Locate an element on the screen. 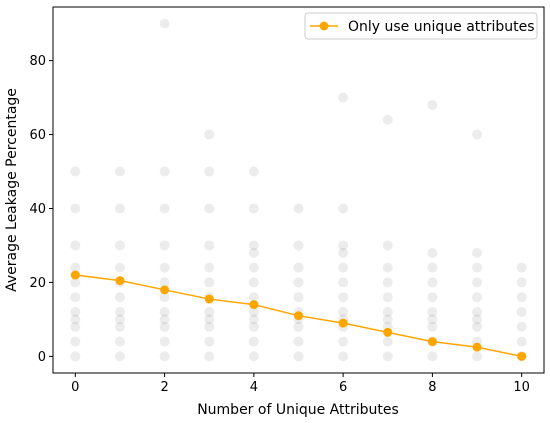 Image resolution: width=550 pixels, height=423 pixels. legend-label: Only use unique attributes is located at coordinates (441, 27).